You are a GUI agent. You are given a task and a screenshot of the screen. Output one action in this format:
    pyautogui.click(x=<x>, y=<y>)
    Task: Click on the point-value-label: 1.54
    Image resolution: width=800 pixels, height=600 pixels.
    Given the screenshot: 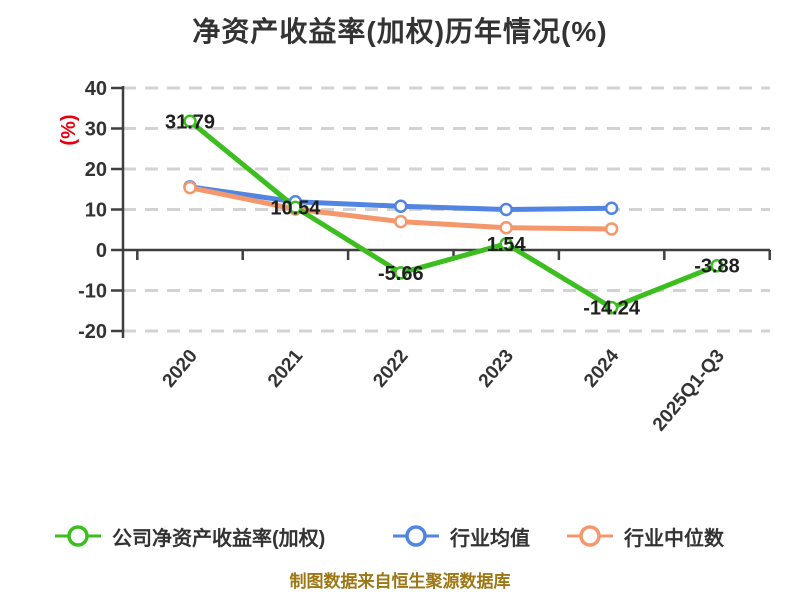 What is the action you would take?
    pyautogui.click(x=507, y=245)
    